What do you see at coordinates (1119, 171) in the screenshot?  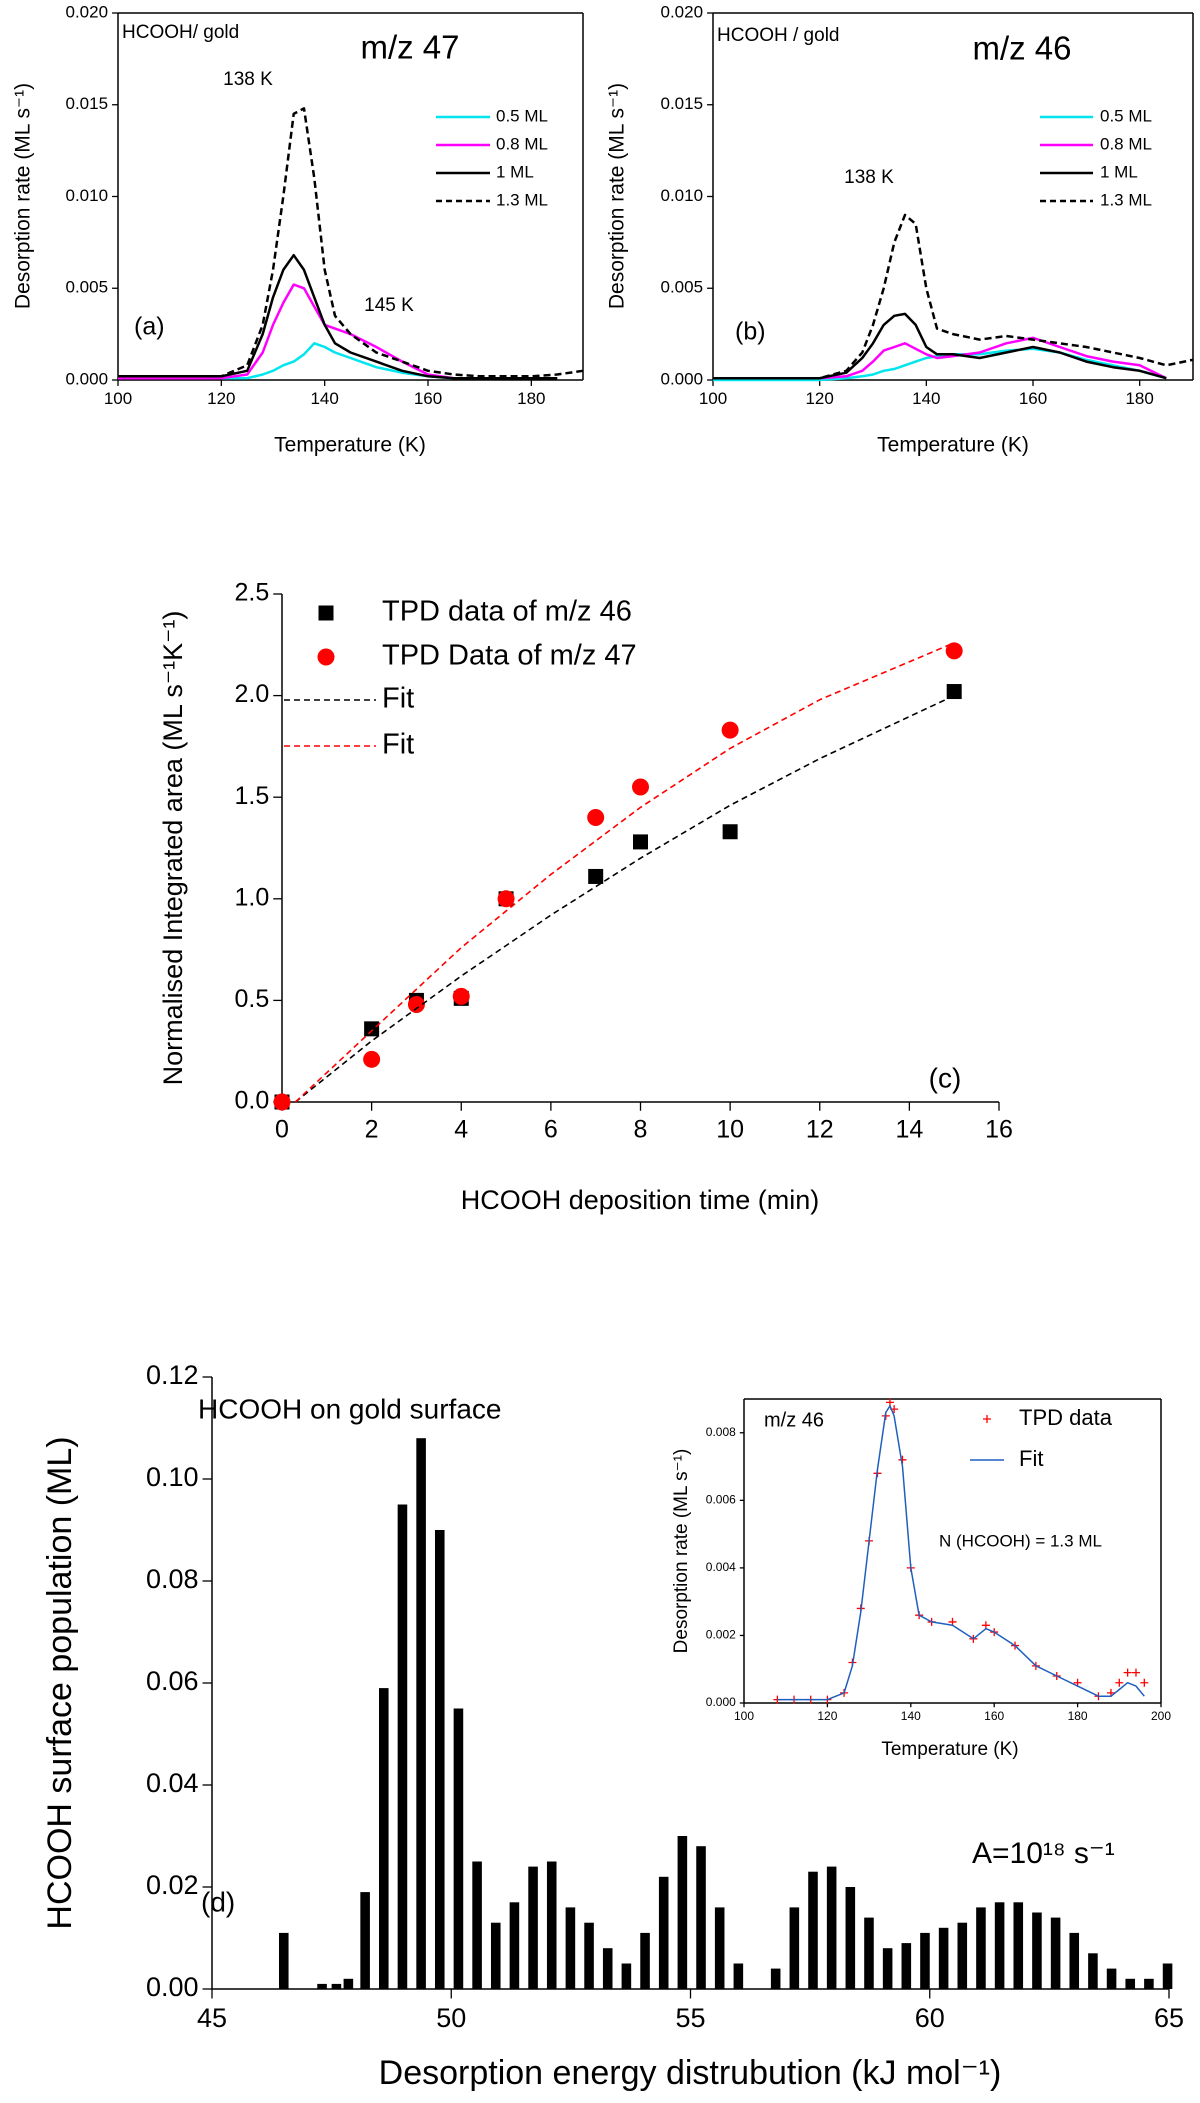 I see `legend-label: 1 ML` at bounding box center [1119, 171].